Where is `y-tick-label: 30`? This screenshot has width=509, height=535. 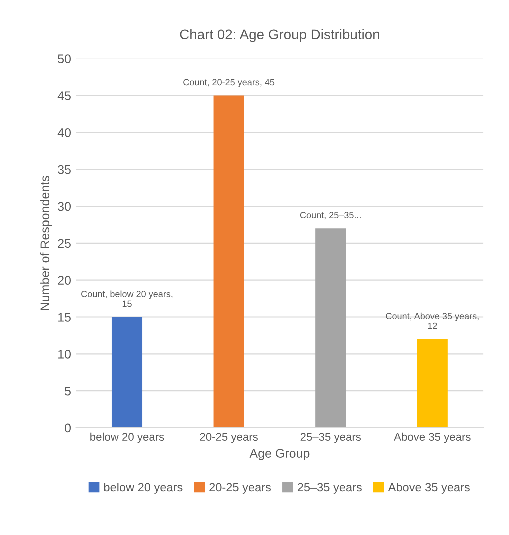
y-tick-label: 30 is located at coordinates (64, 207).